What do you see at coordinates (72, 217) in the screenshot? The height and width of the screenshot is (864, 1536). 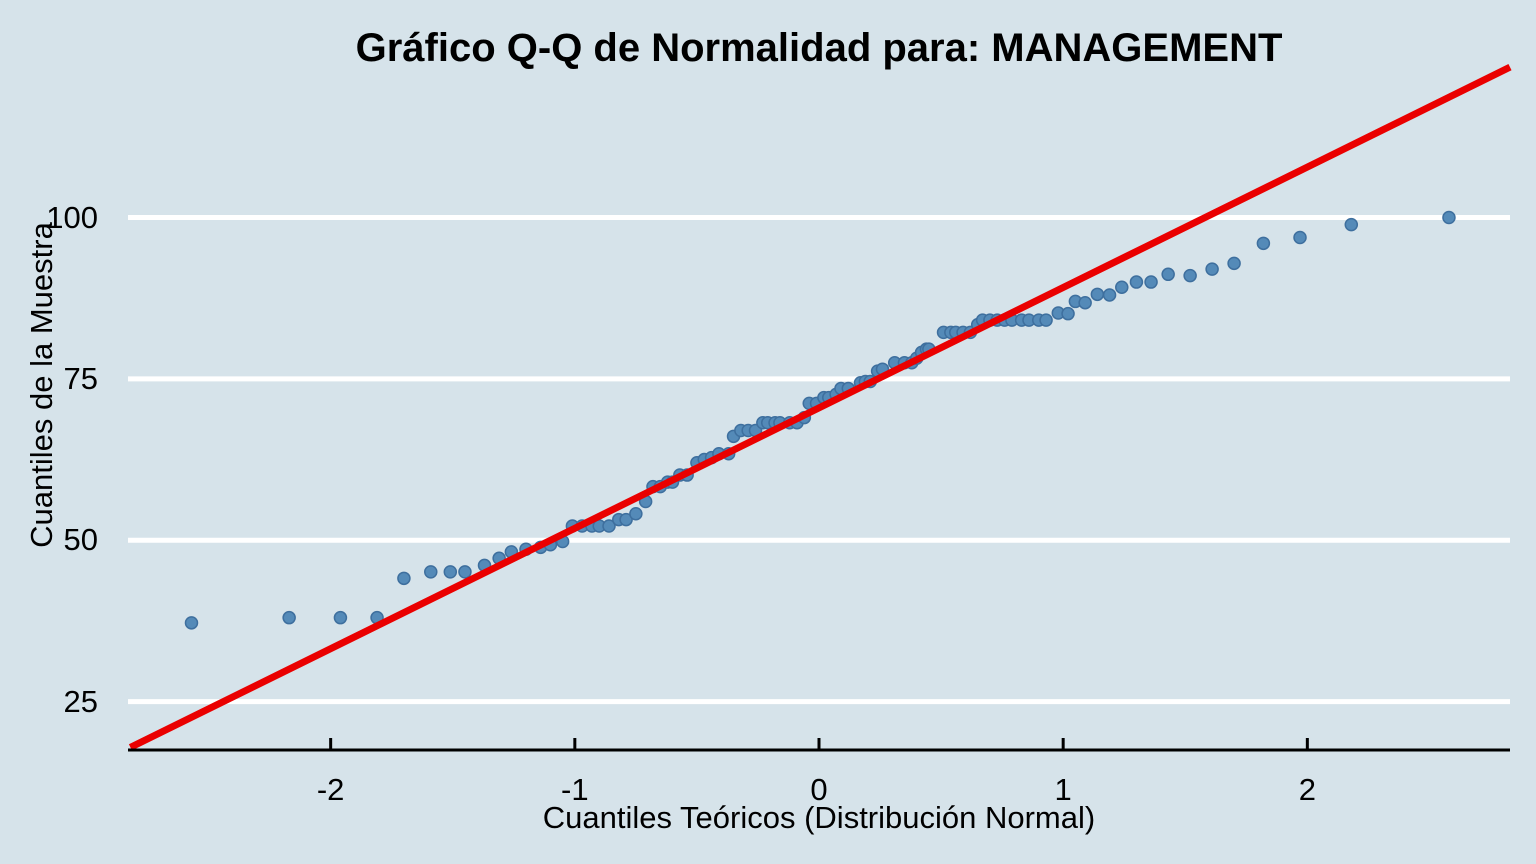 I see `y-tick-label-100: 100` at bounding box center [72, 217].